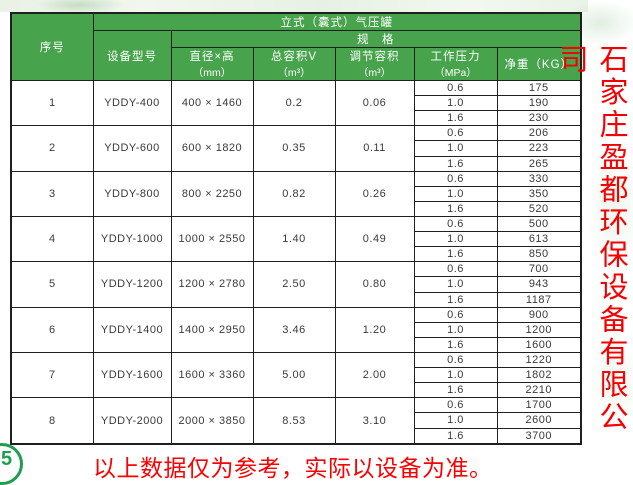 This screenshot has width=633, height=485. I want to click on table-row: 1.0 2600, so click(296, 420).